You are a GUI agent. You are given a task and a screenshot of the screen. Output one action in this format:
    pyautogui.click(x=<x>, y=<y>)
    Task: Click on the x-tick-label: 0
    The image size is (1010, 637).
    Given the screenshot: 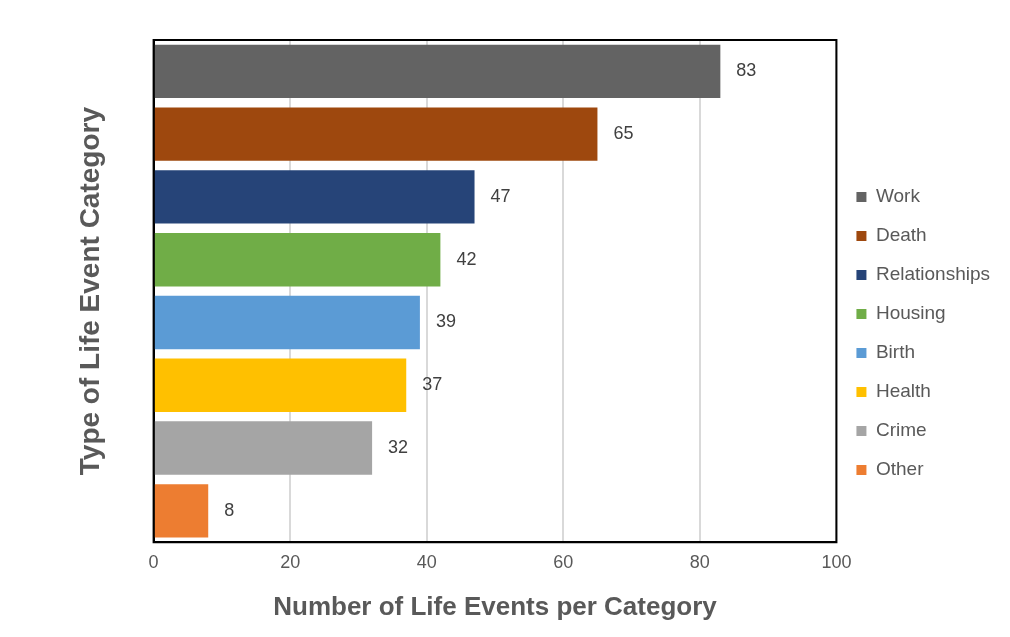 What is the action you would take?
    pyautogui.click(x=153, y=561)
    